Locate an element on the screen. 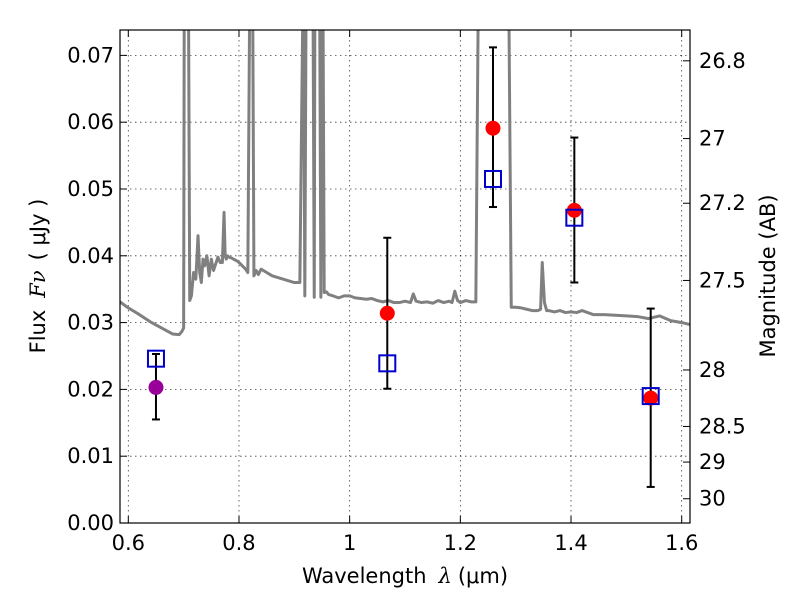  x-tick-label: 1 is located at coordinates (349, 543).